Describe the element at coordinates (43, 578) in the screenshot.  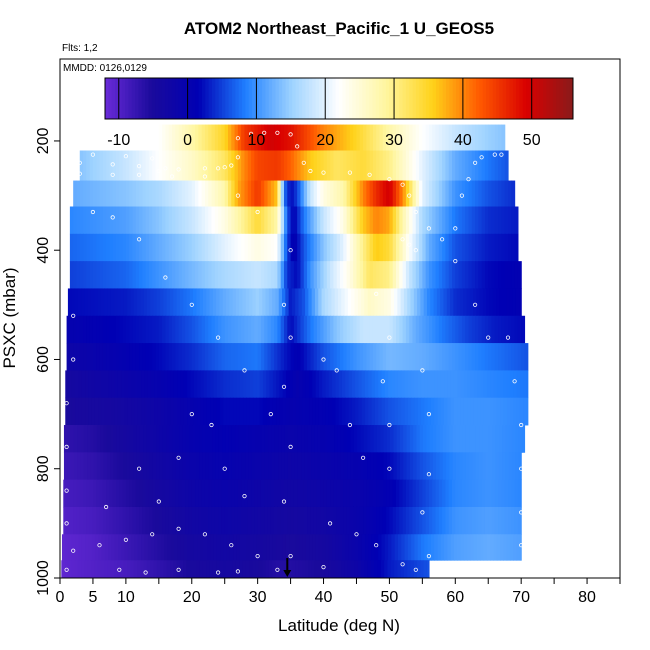
I see `y-tick-label: 1000` at that location.